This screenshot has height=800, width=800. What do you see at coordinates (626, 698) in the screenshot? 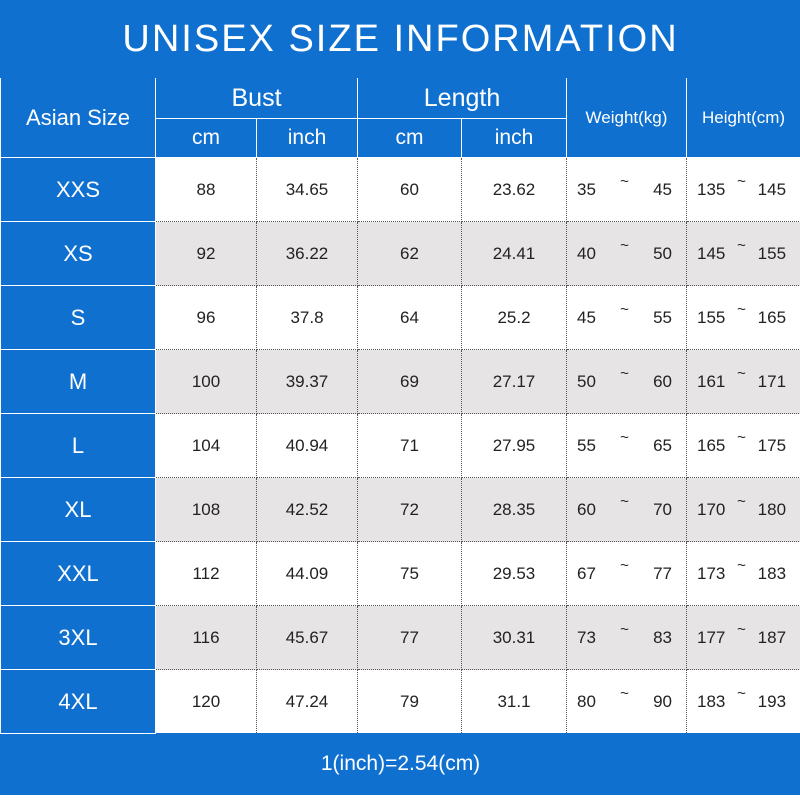
I see `range: 80 ~90` at bounding box center [626, 698].